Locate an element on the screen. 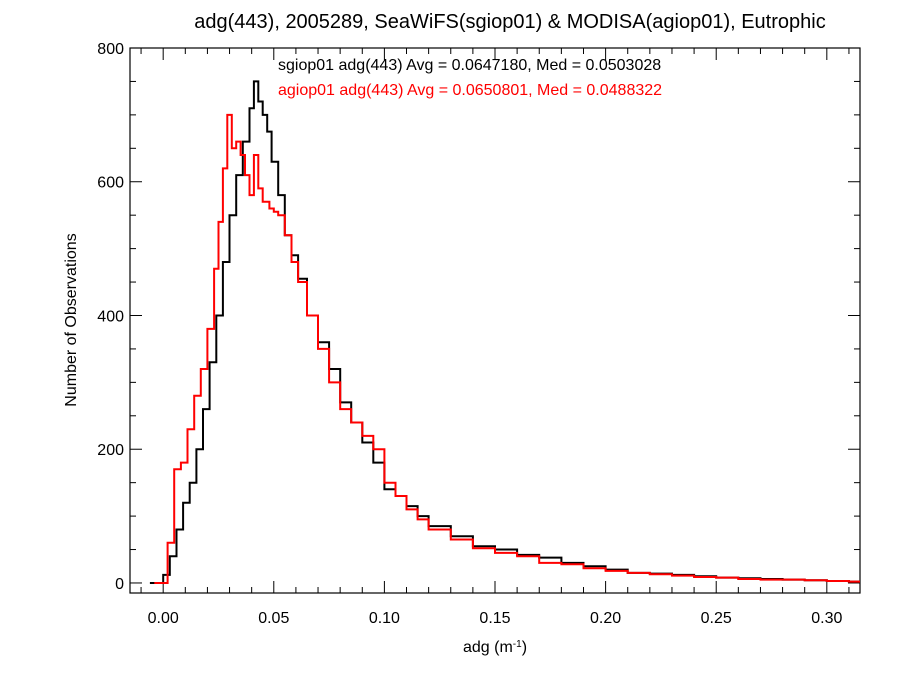 The image size is (900, 675). x-tick-label: 0.05 is located at coordinates (273, 618).